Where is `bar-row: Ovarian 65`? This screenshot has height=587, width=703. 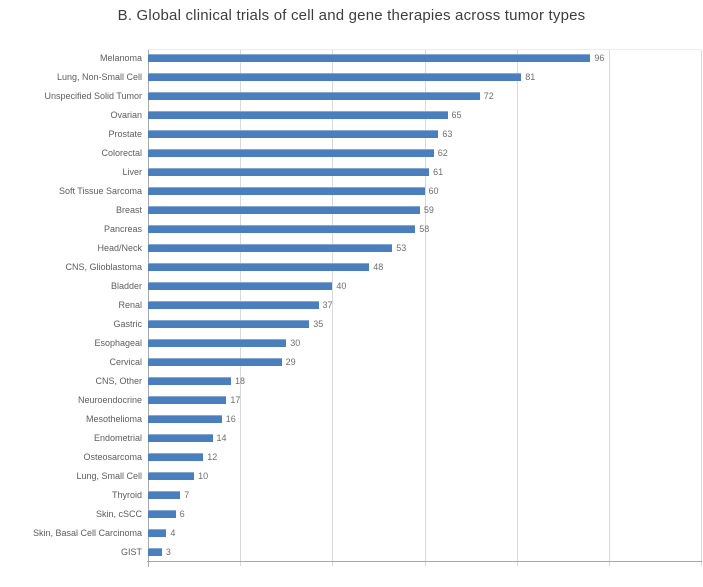 bar-row: Ovarian 65 is located at coordinates (350, 115).